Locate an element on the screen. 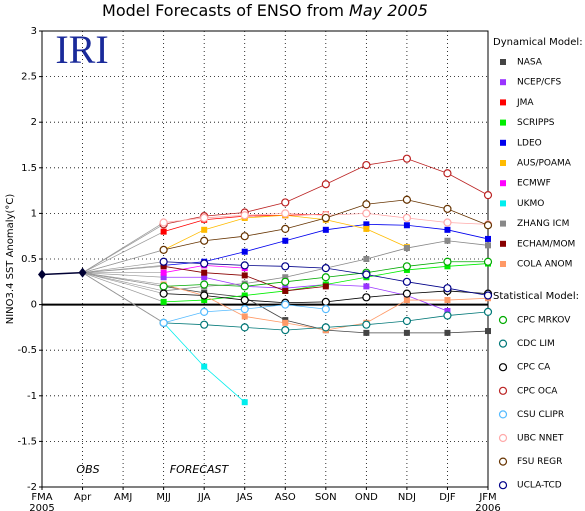 The height and width of the screenshot is (511, 585). legend-label: UKMO is located at coordinates (530, 204).